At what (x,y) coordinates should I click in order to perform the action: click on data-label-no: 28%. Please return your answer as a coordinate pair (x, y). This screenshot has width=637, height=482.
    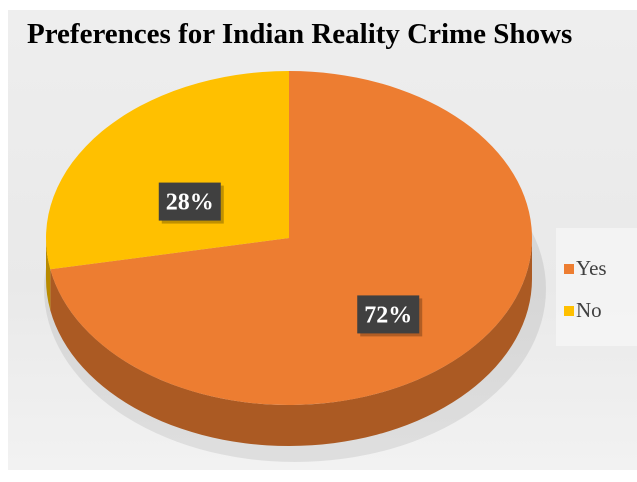
    Looking at the image, I should click on (191, 203).